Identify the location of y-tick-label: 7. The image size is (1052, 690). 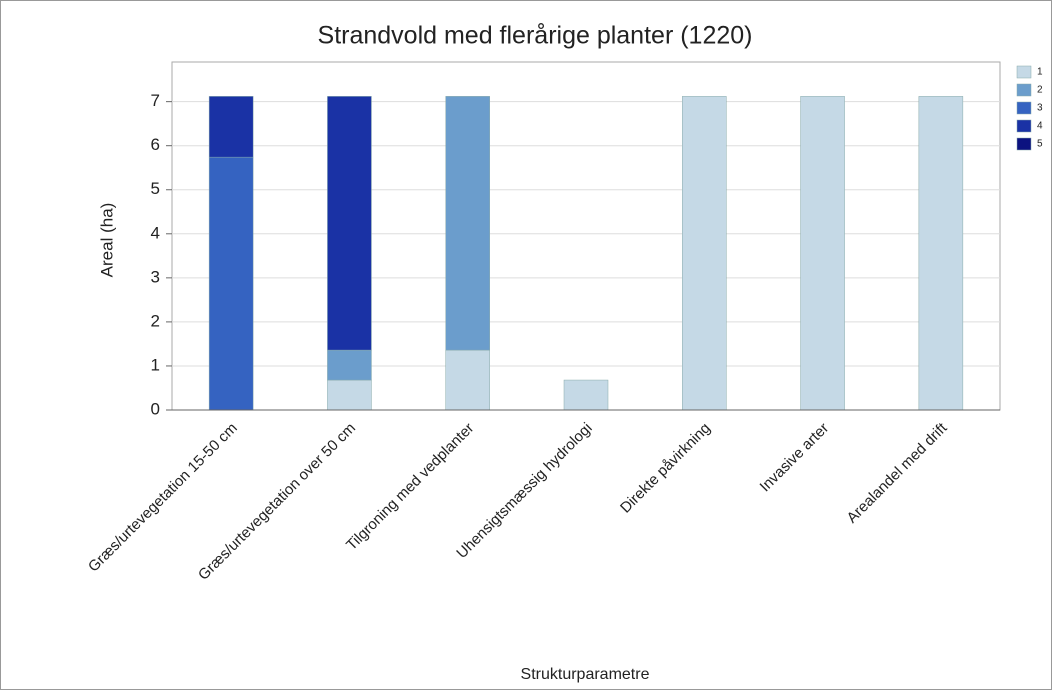
(155, 100).